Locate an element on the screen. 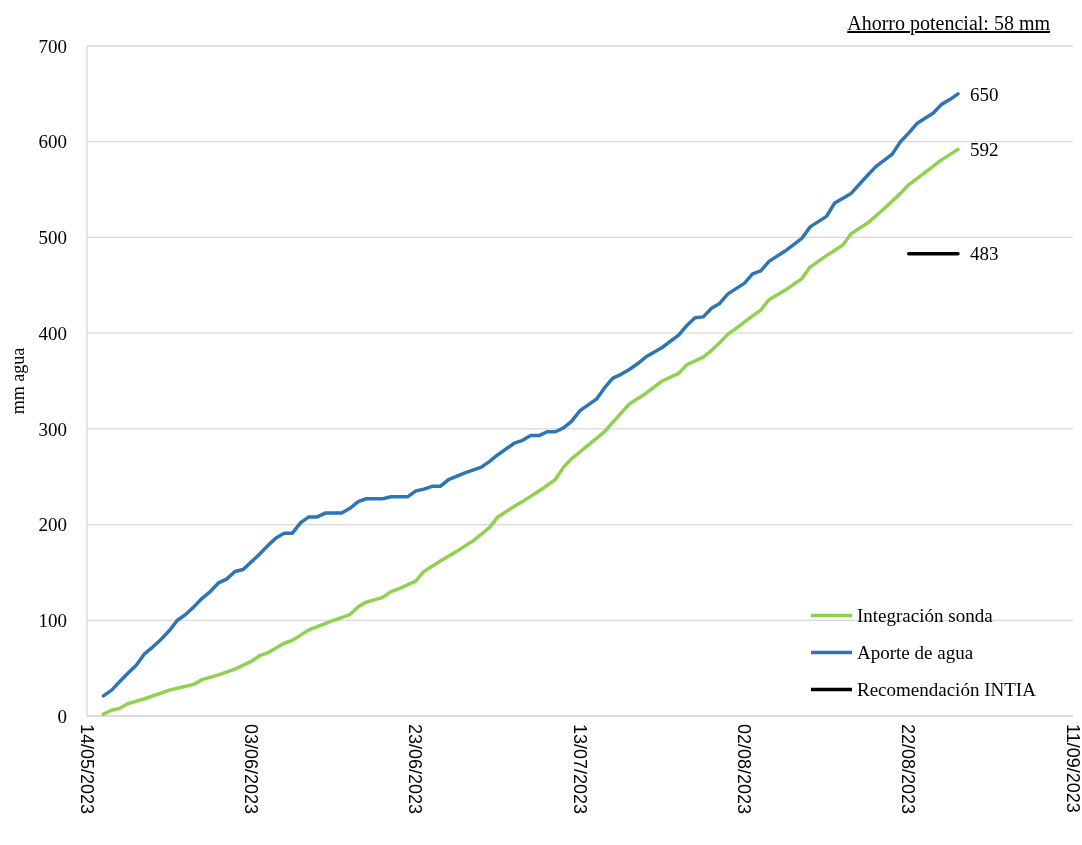 This screenshot has width=1082, height=845. x-tick-label: 22/08/2023 is located at coordinates (908, 769).